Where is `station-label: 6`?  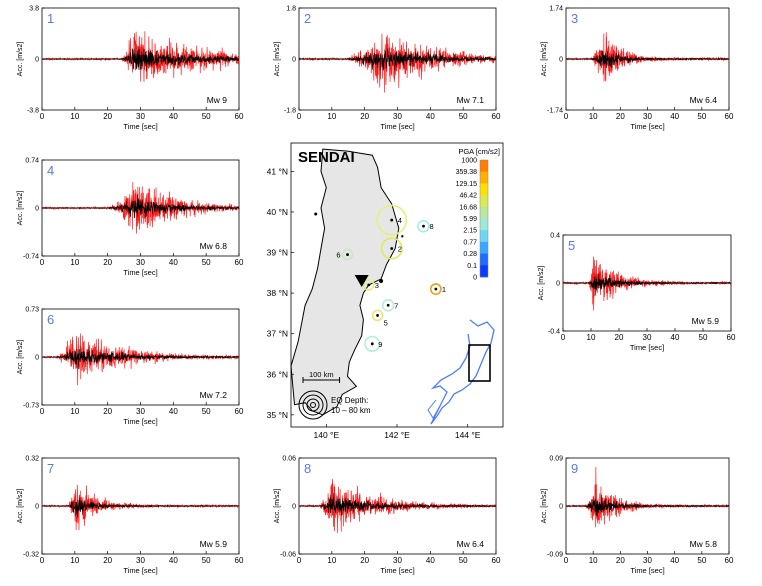 station-label: 6 is located at coordinates (338, 255).